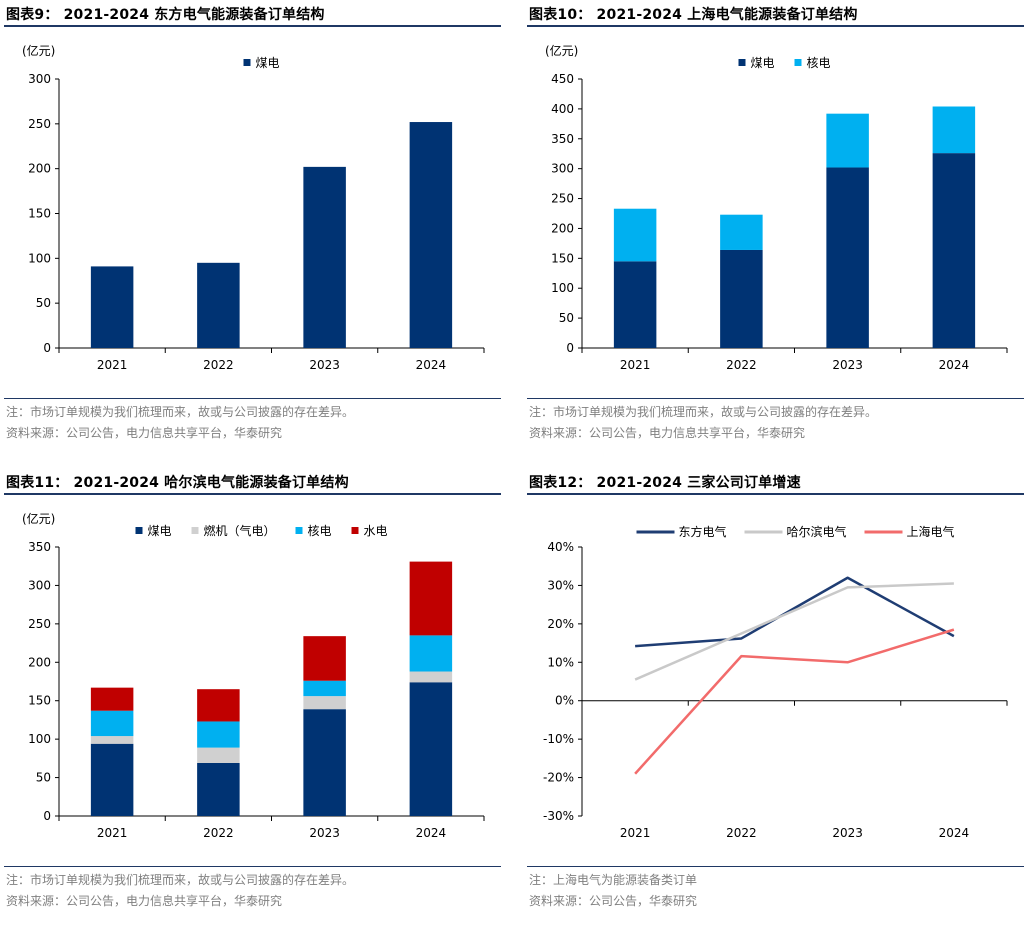  Describe the element at coordinates (112, 699) in the screenshot. I see `bar-水电-2021` at that location.